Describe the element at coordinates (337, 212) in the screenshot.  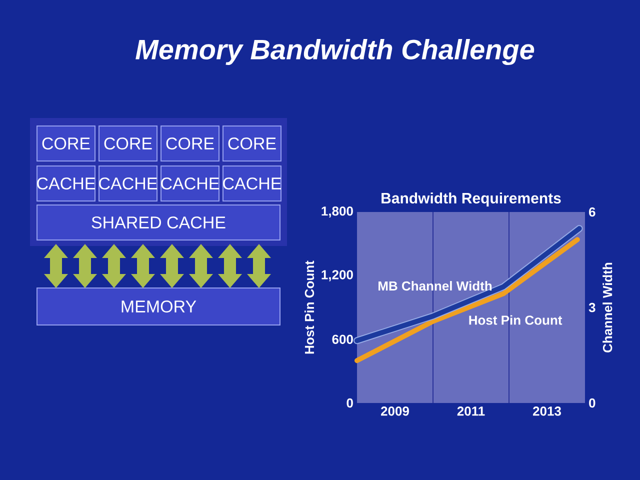
I see `y-tick-label: 1,800` at that location.